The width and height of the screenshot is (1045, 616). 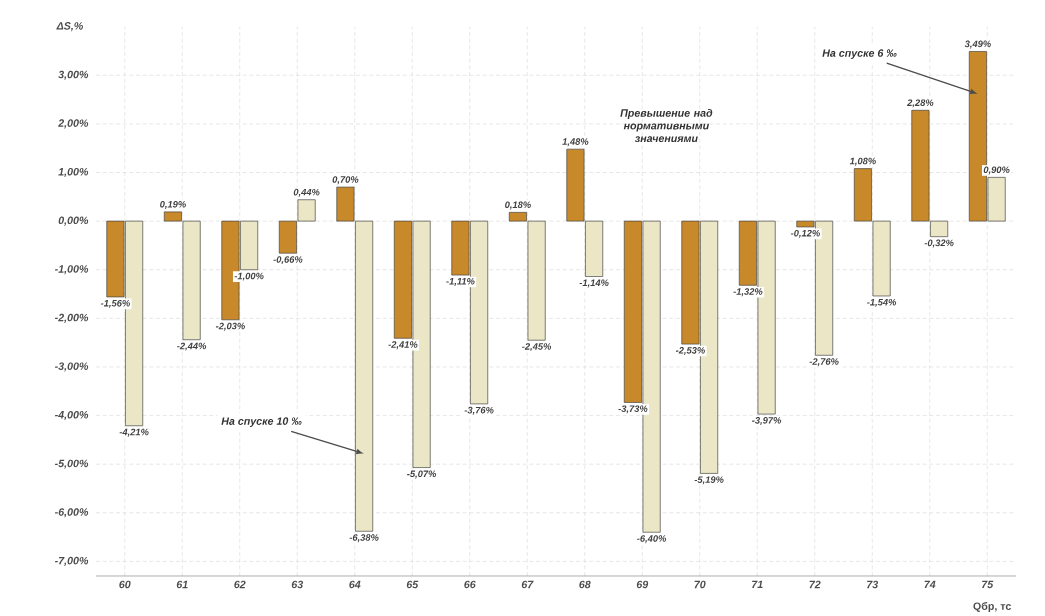 What do you see at coordinates (460, 282) in the screenshot?
I see `data-label: -1,11%` at bounding box center [460, 282].